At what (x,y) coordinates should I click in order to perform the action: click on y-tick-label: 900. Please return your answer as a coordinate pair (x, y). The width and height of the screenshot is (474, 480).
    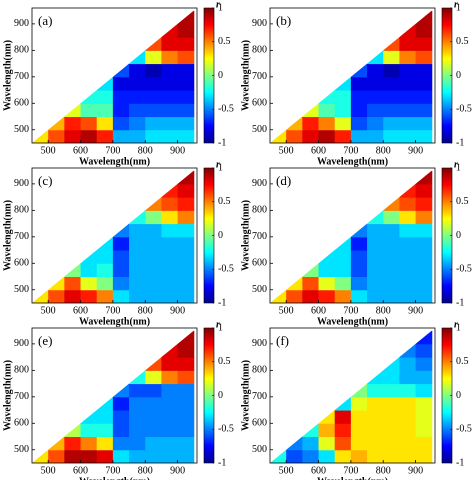
    Looking at the image, I should click on (259, 23).